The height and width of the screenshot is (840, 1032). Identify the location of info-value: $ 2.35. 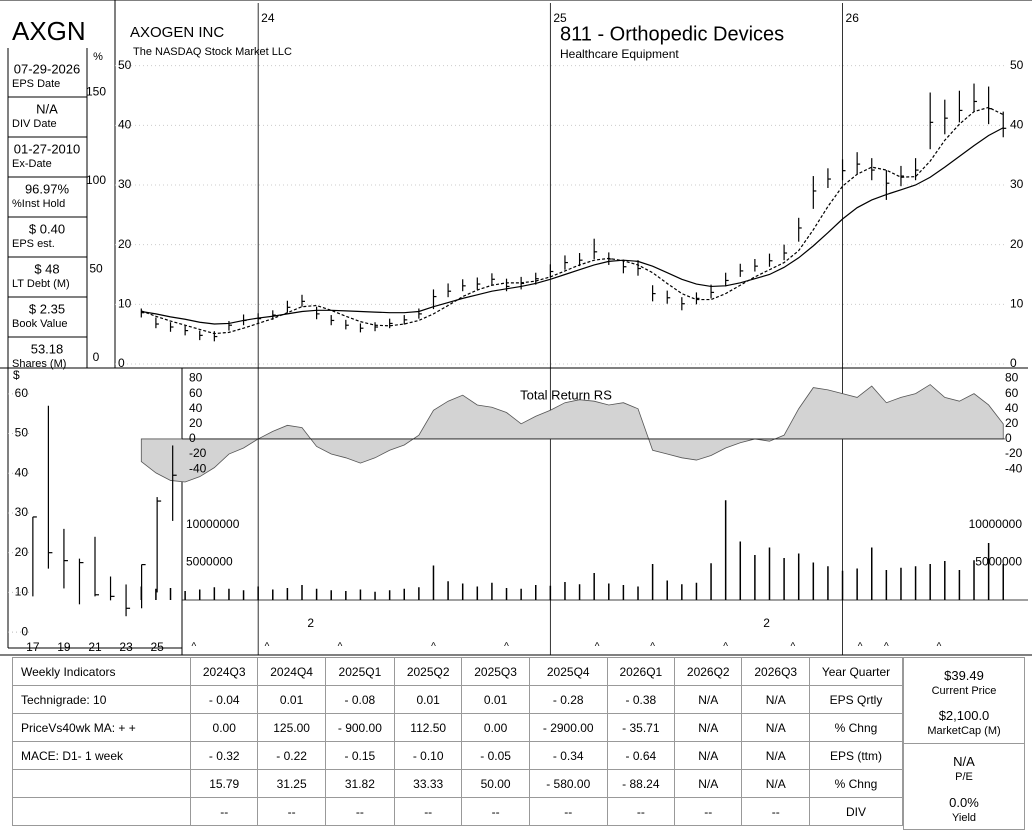
(47, 308).